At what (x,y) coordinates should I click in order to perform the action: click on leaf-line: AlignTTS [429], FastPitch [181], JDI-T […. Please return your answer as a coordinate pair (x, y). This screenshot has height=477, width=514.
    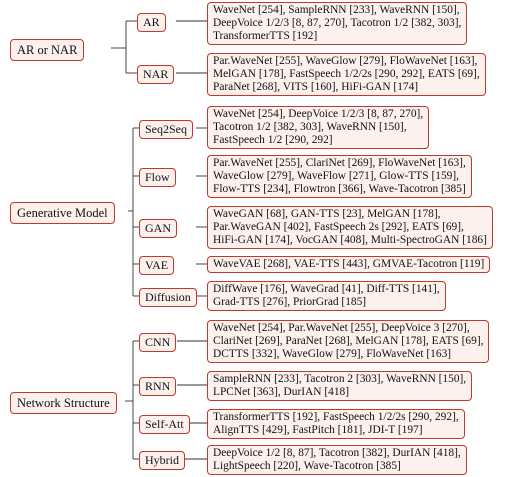
    Looking at the image, I should click on (318, 430).